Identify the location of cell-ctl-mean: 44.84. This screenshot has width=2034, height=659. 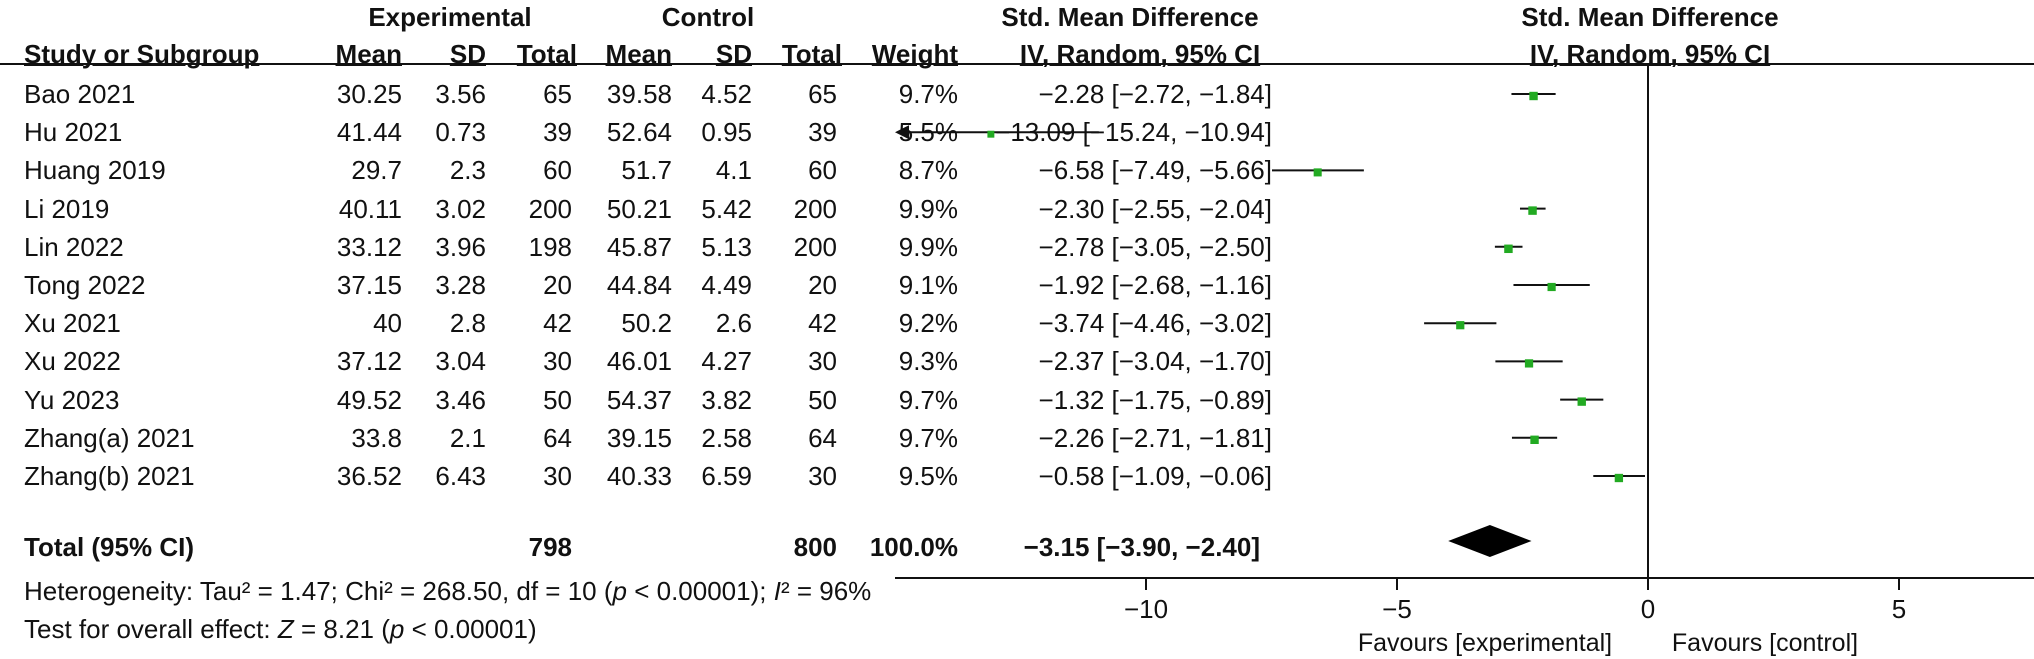
(639, 285).